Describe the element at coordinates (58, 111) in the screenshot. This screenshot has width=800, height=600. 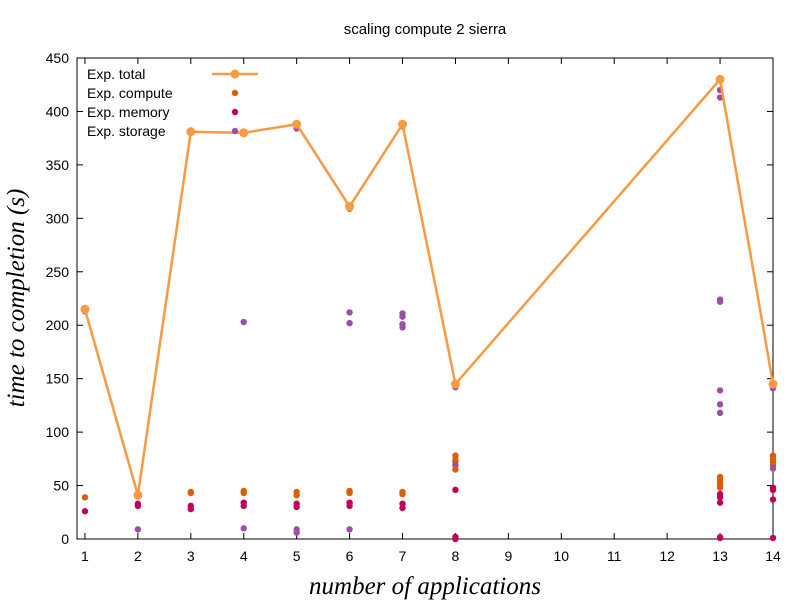
I see `y-tick-label: 400` at that location.